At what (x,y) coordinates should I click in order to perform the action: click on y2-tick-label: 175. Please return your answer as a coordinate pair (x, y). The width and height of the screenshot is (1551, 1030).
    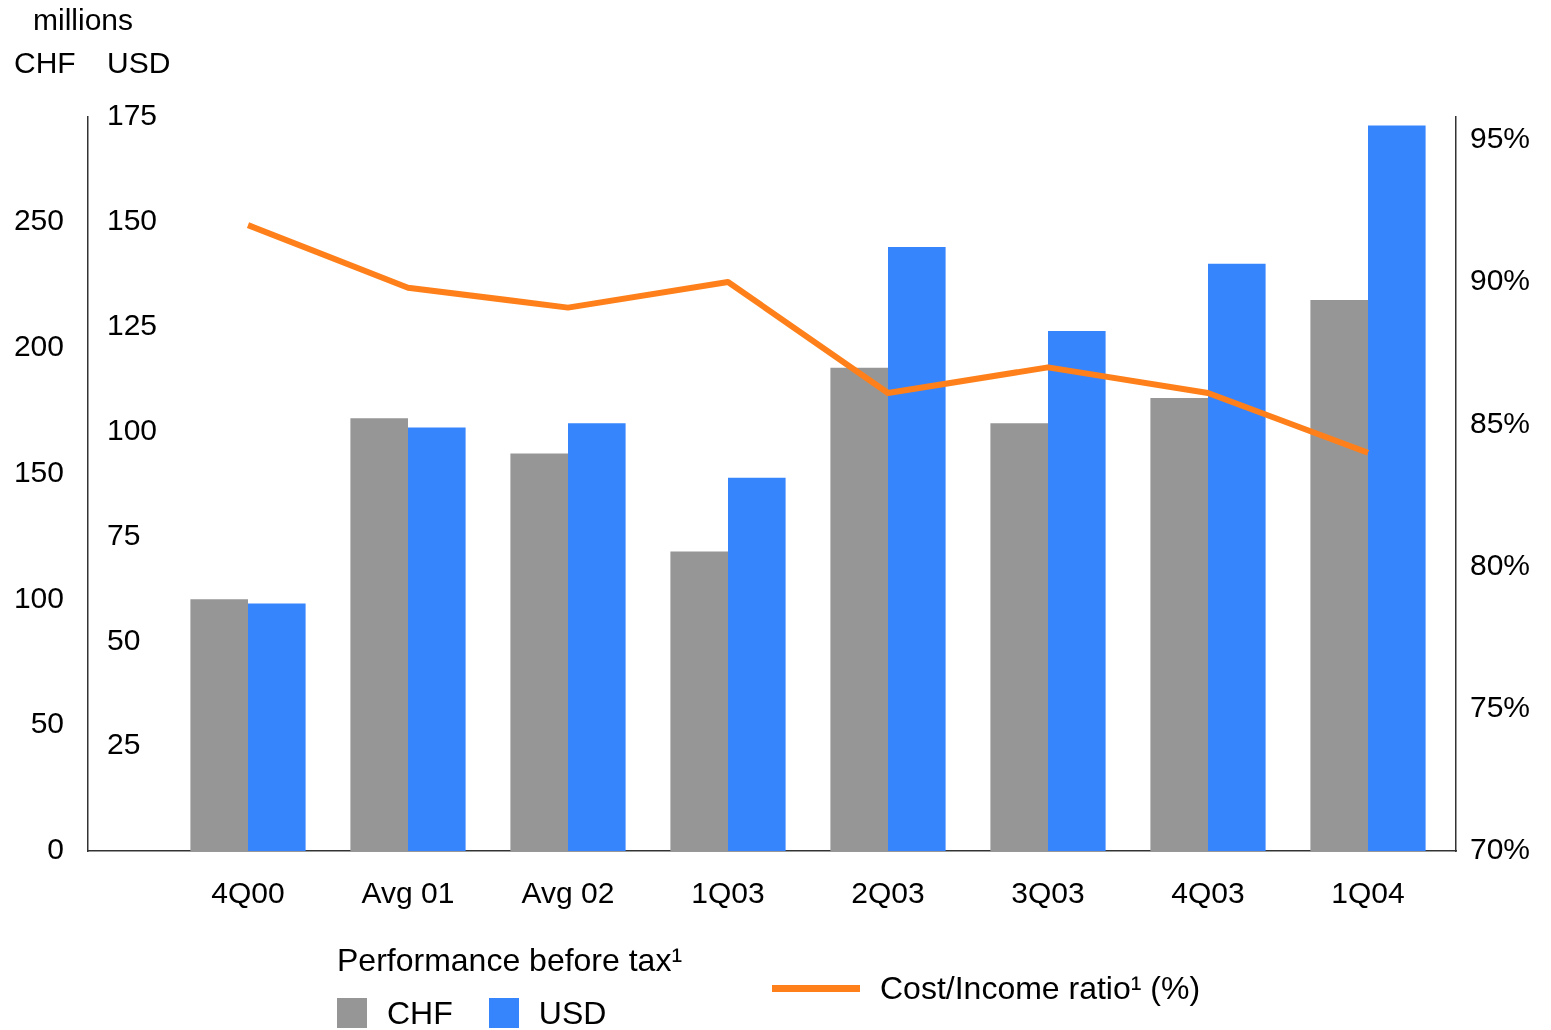
    Looking at the image, I should click on (132, 115).